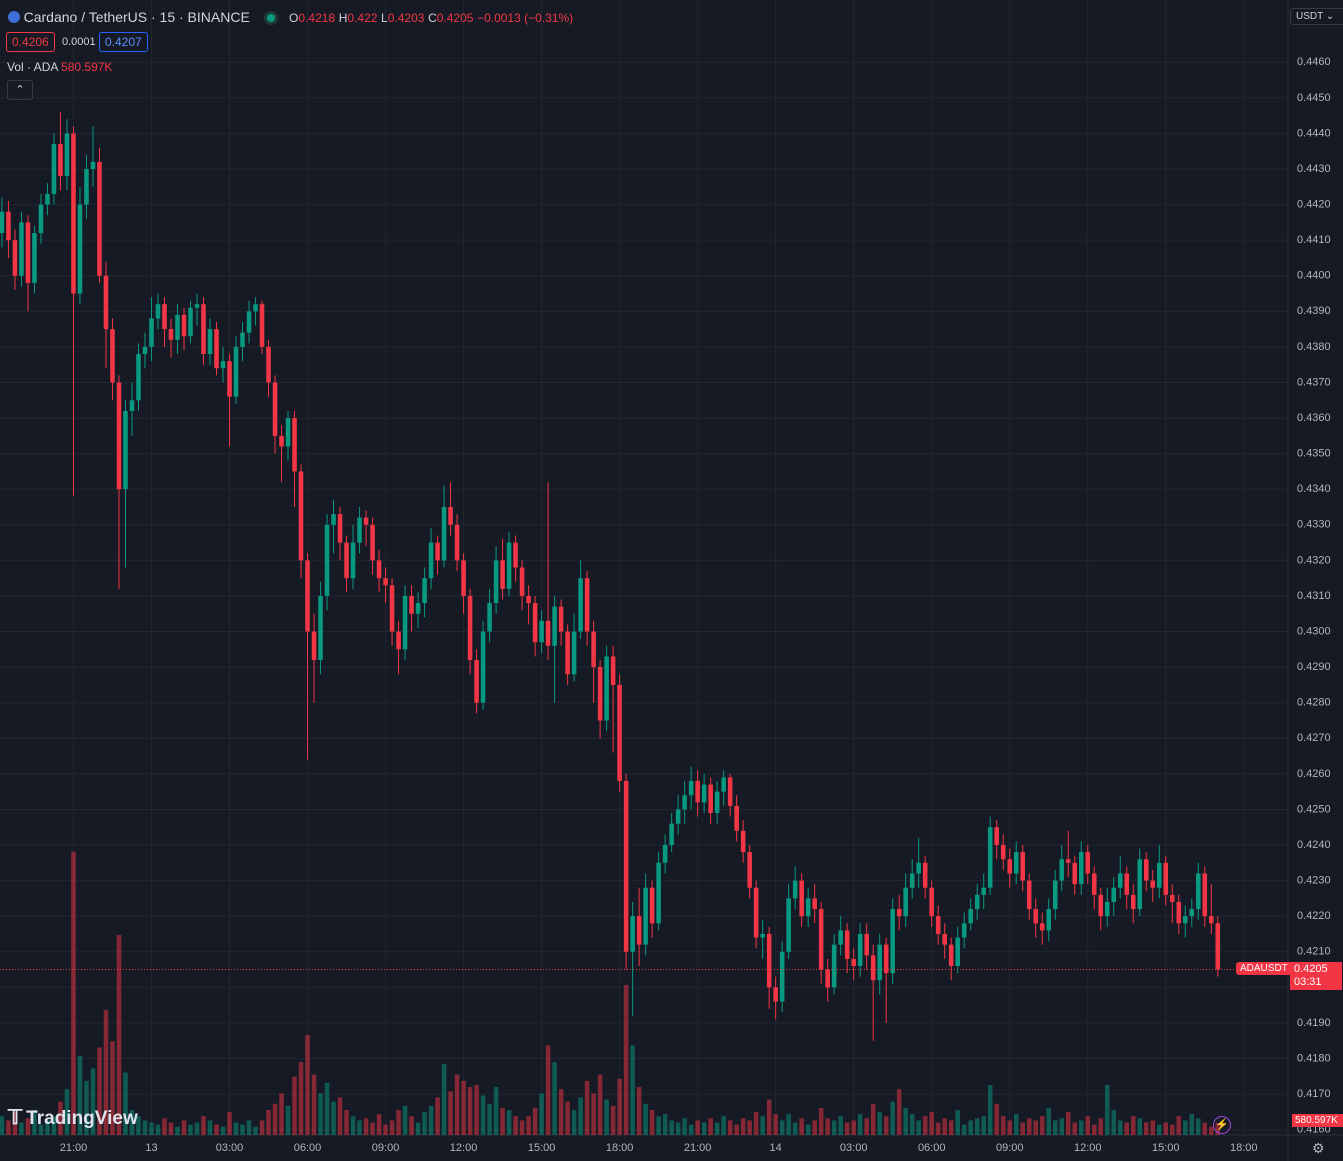  What do you see at coordinates (1316, 976) in the screenshot?
I see `last-price-tag: 0.4205 03:31` at bounding box center [1316, 976].